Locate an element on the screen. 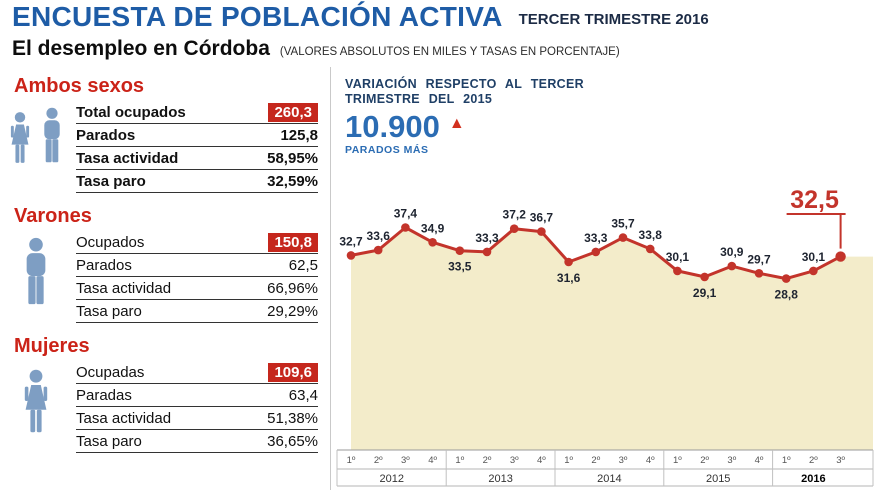 The width and height of the screenshot is (880, 495). value-label: 30,1 is located at coordinates (678, 257).